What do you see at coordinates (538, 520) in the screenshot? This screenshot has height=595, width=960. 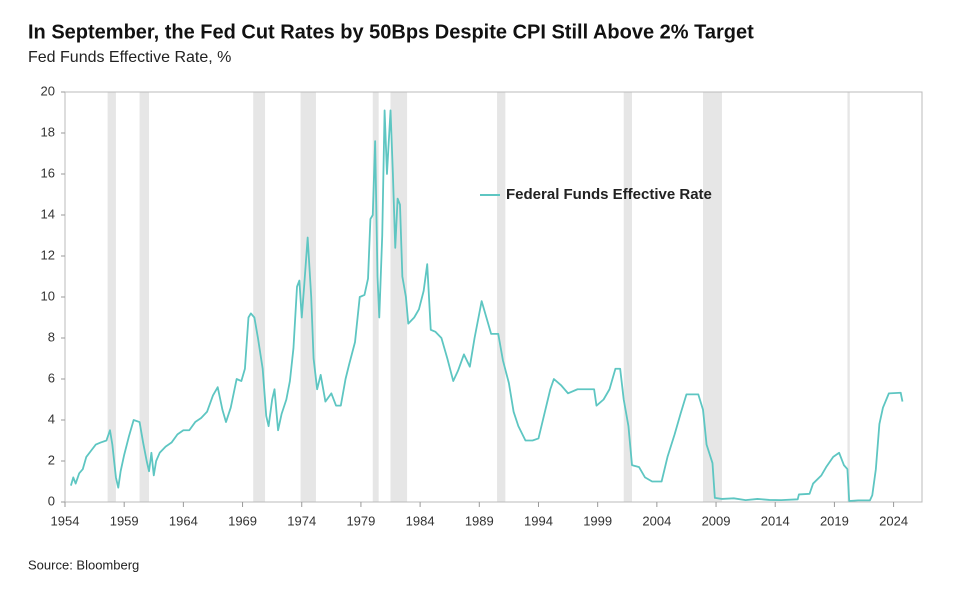 I see `x-tick-label: 1994` at bounding box center [538, 520].